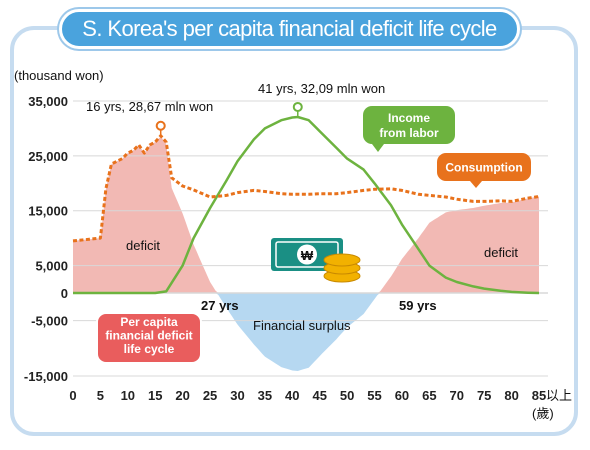 The width and height of the screenshot is (590, 450). I want to click on surplus-area, so click(306, 332).